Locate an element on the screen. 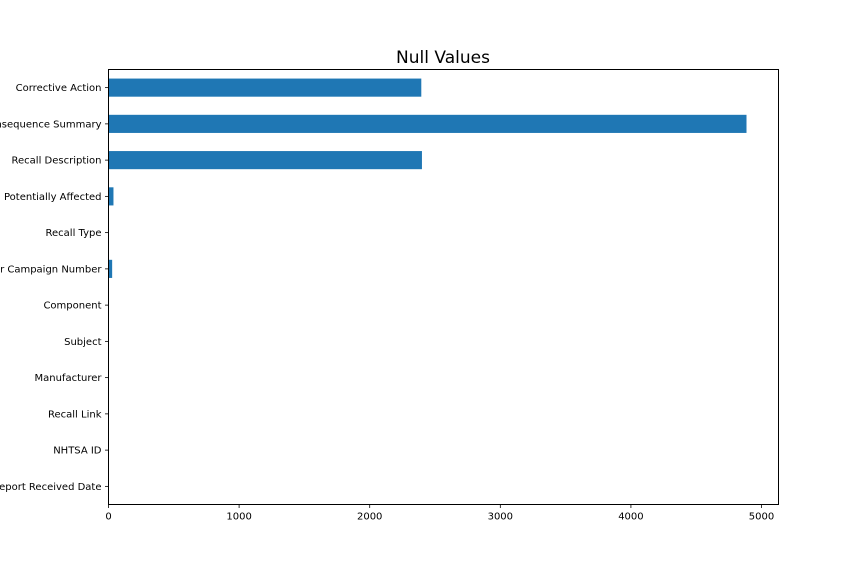 The width and height of the screenshot is (864, 576). y-tick-label: Manufacturer is located at coordinates (69, 378).